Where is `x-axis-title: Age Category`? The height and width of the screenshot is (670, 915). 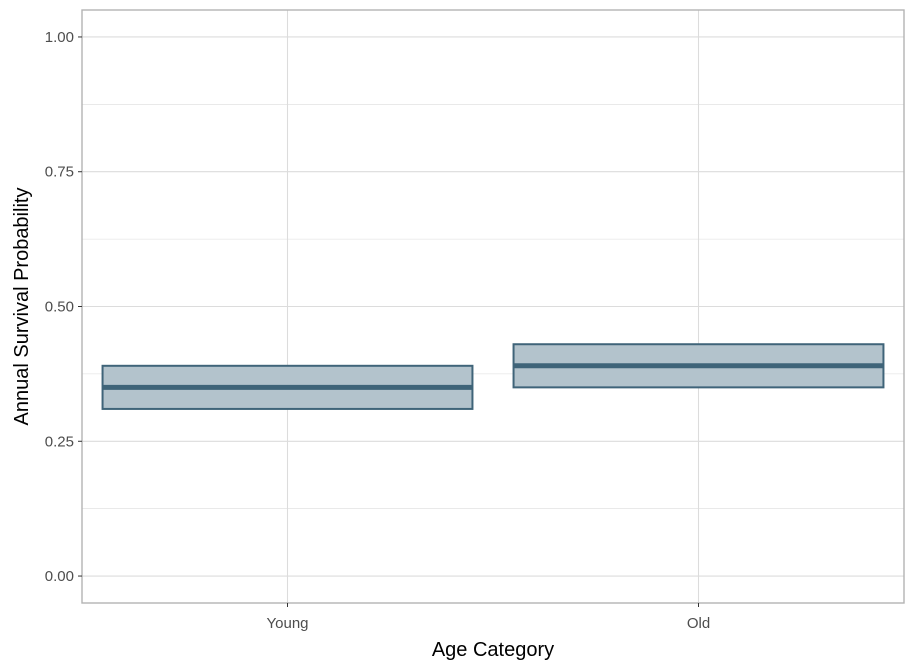
x-axis-title: Age Category is located at coordinates (493, 650).